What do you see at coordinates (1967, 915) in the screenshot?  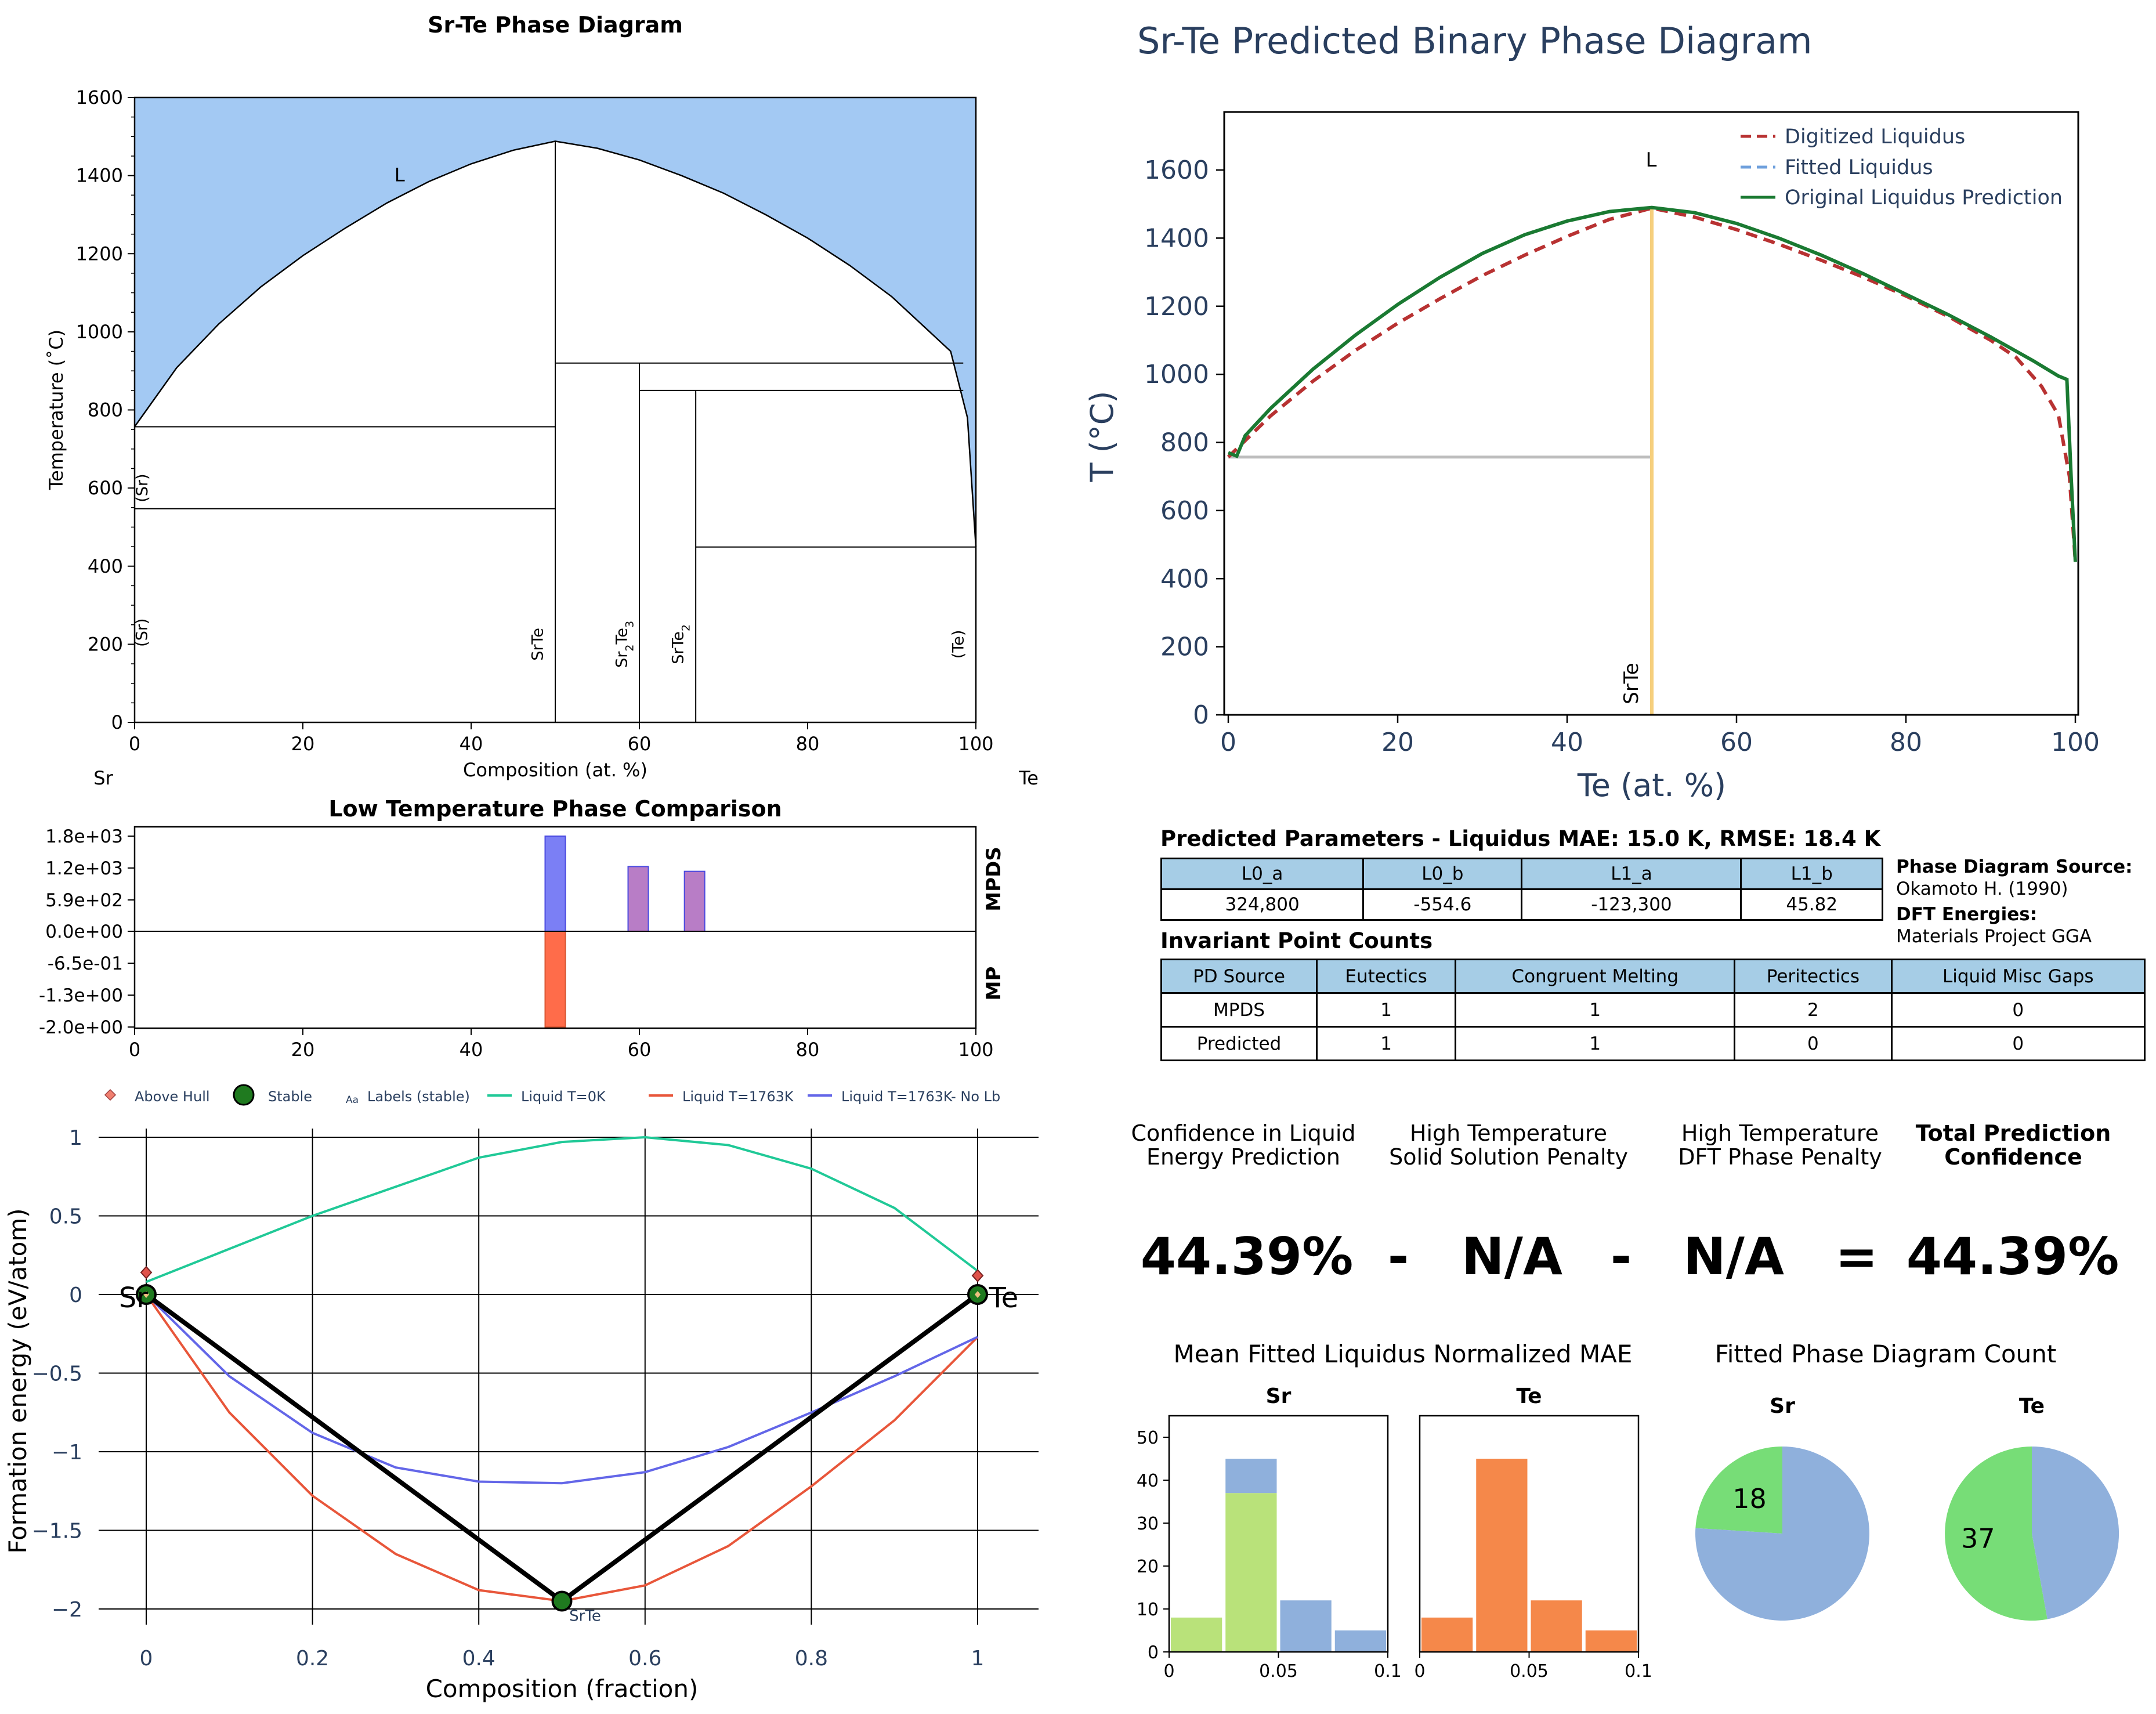 I see `dft-energies-label: DFT Energies:` at bounding box center [1967, 915].